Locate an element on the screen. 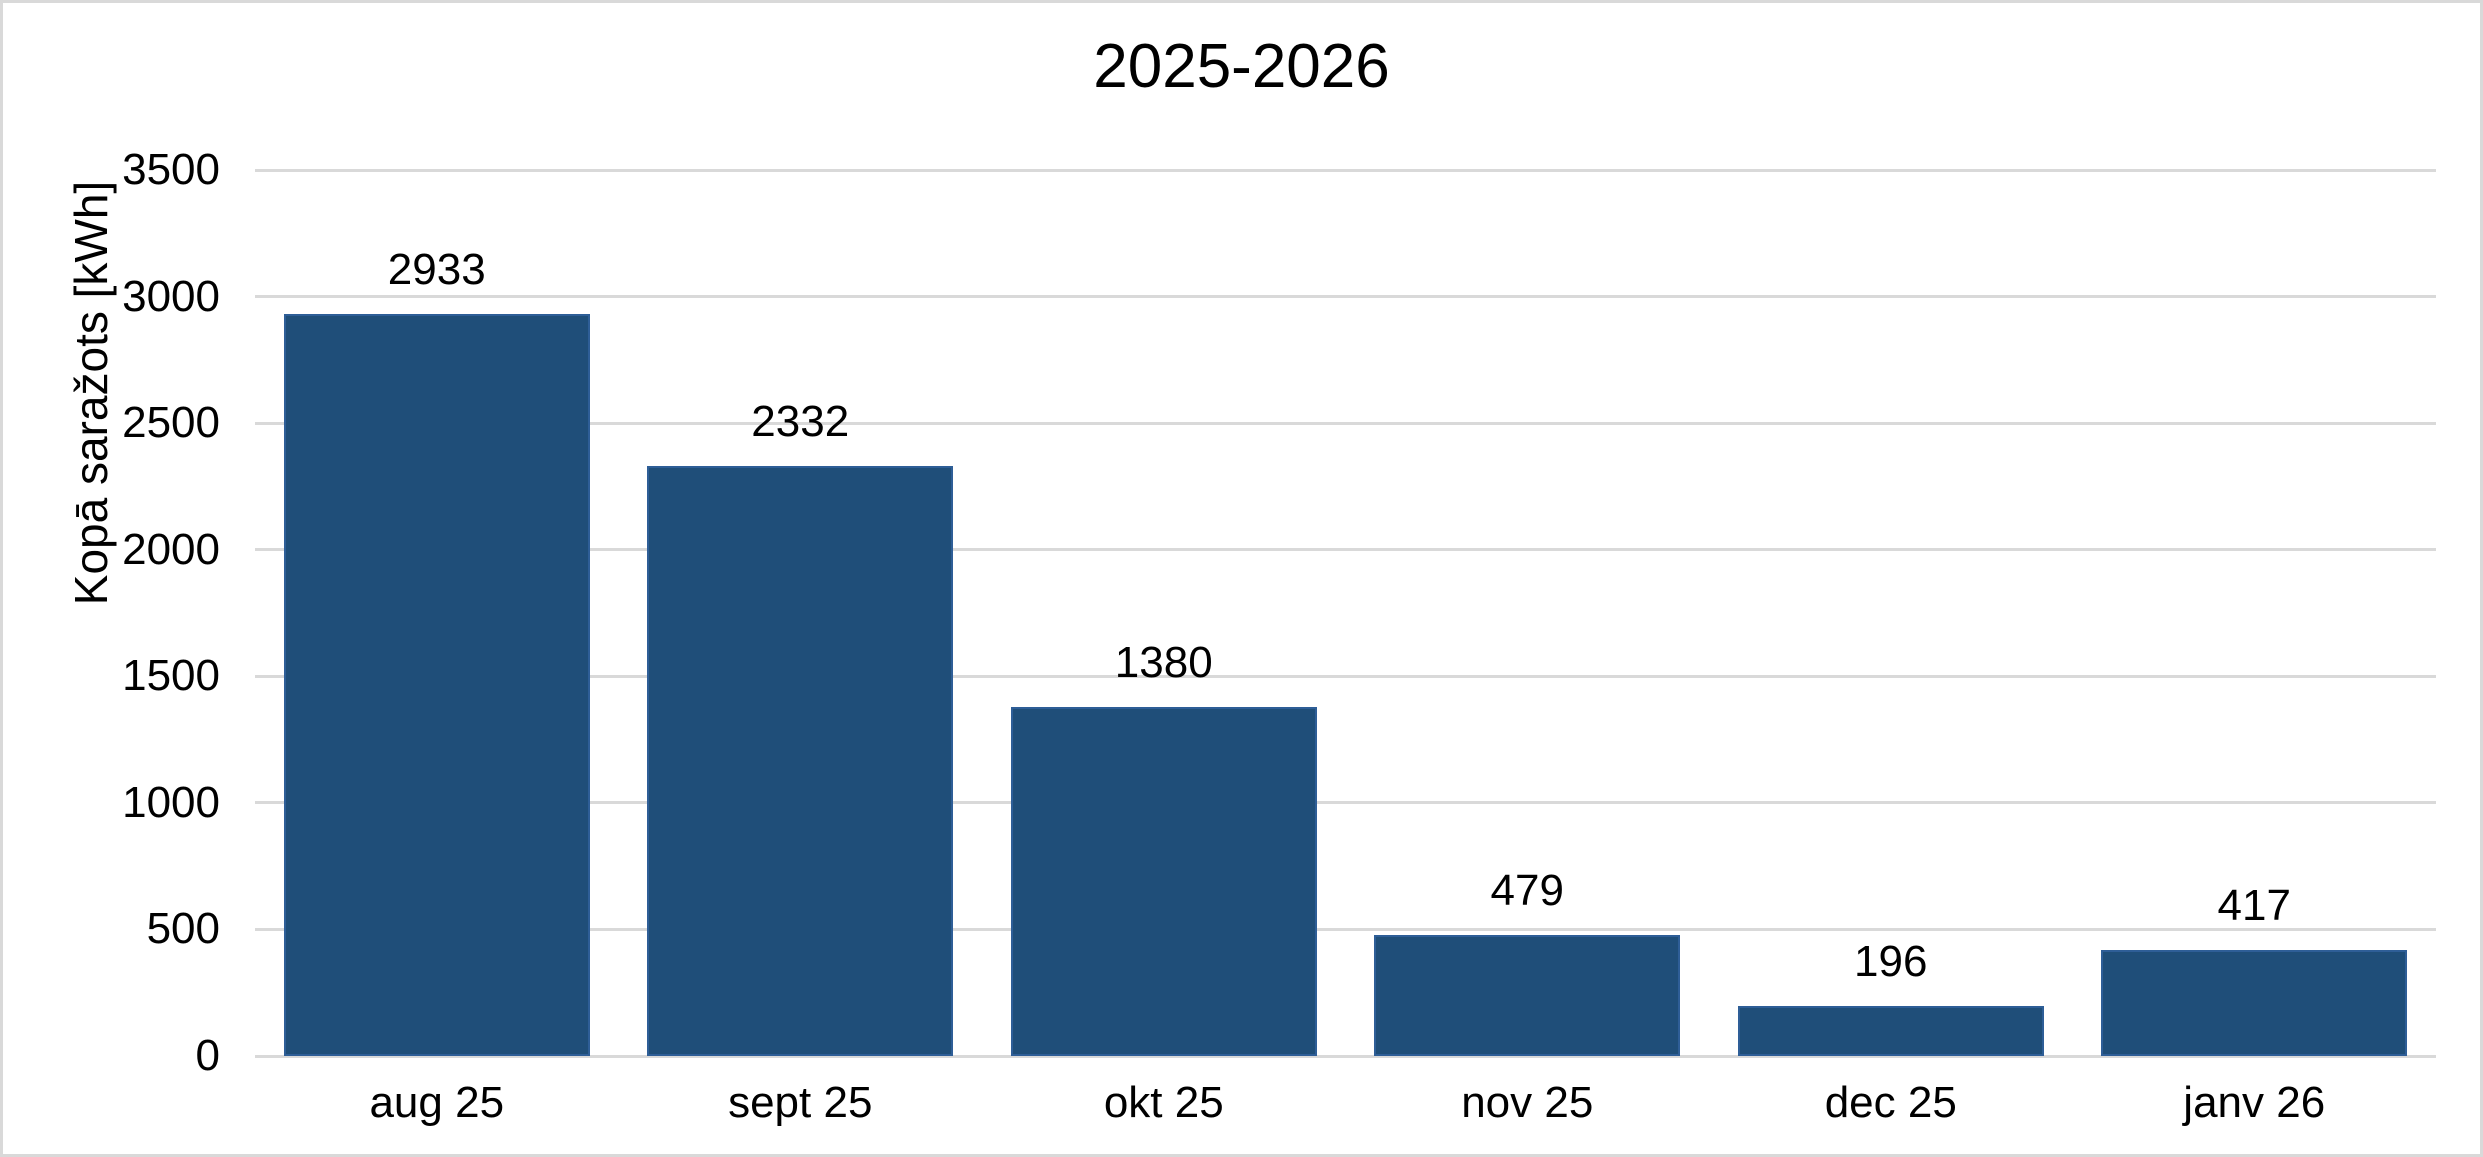  y-tick-label: 500 is located at coordinates (183, 929).